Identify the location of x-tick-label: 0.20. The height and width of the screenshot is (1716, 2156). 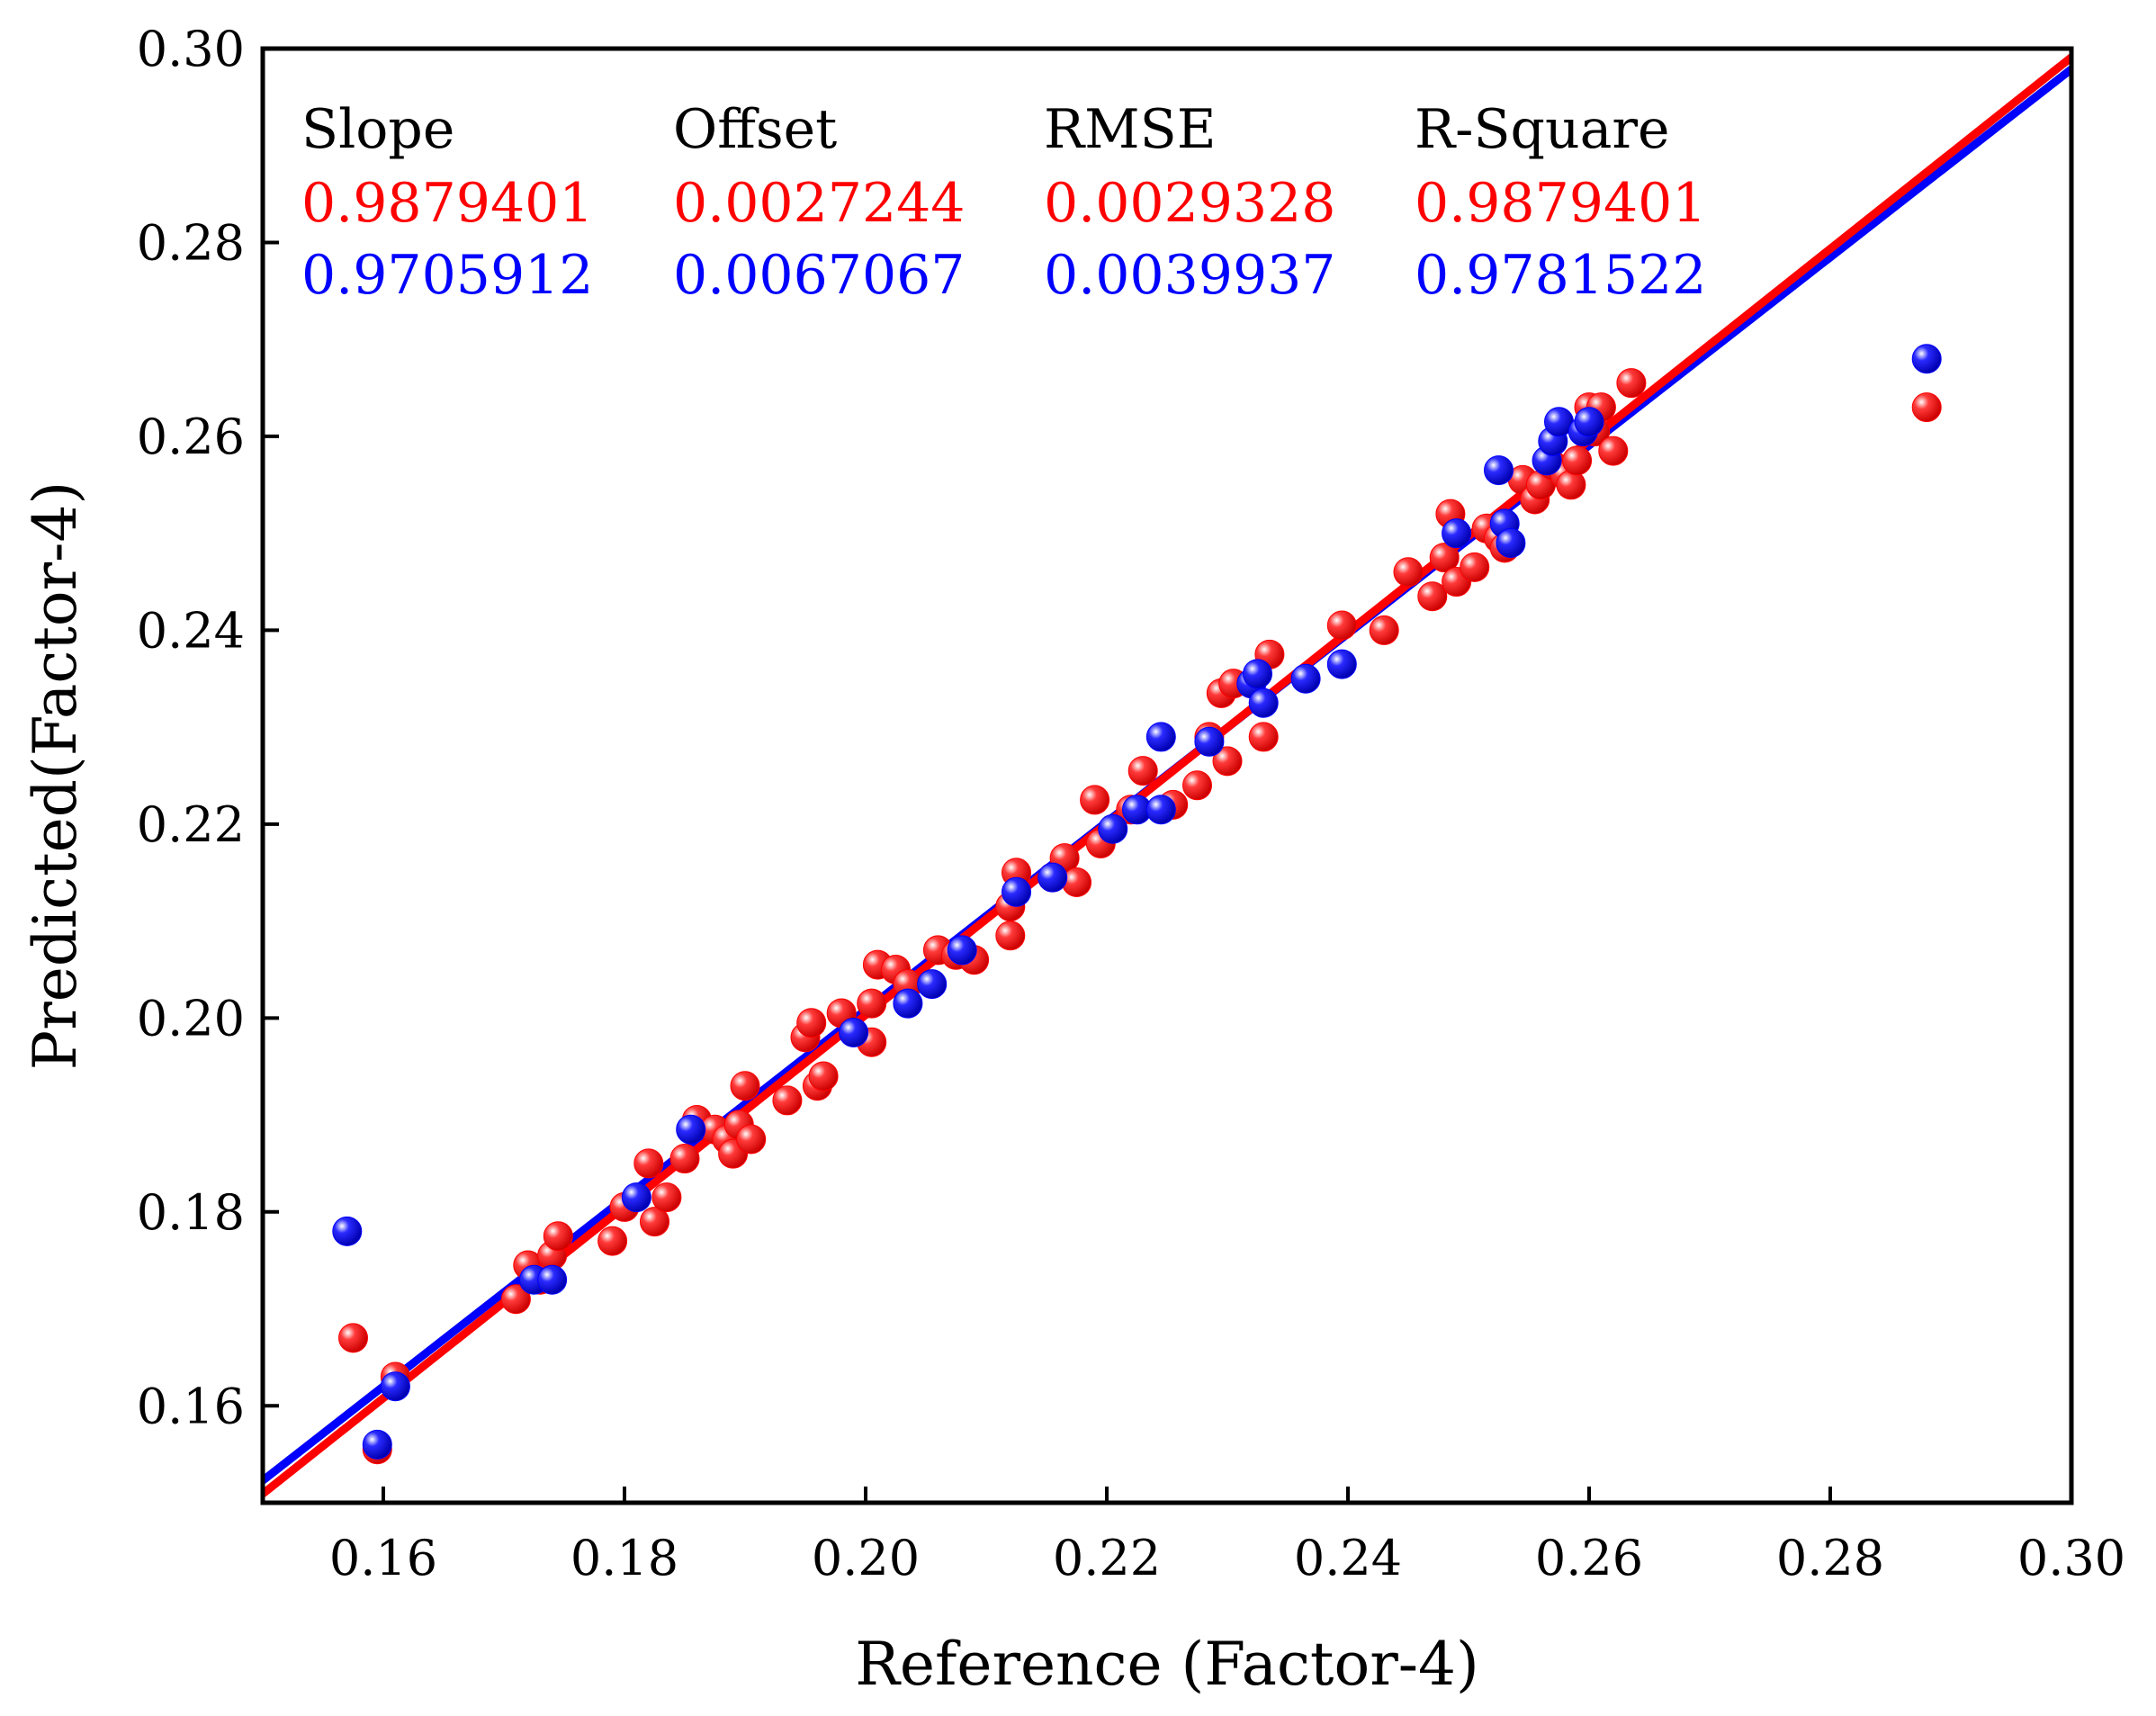
(866, 1558).